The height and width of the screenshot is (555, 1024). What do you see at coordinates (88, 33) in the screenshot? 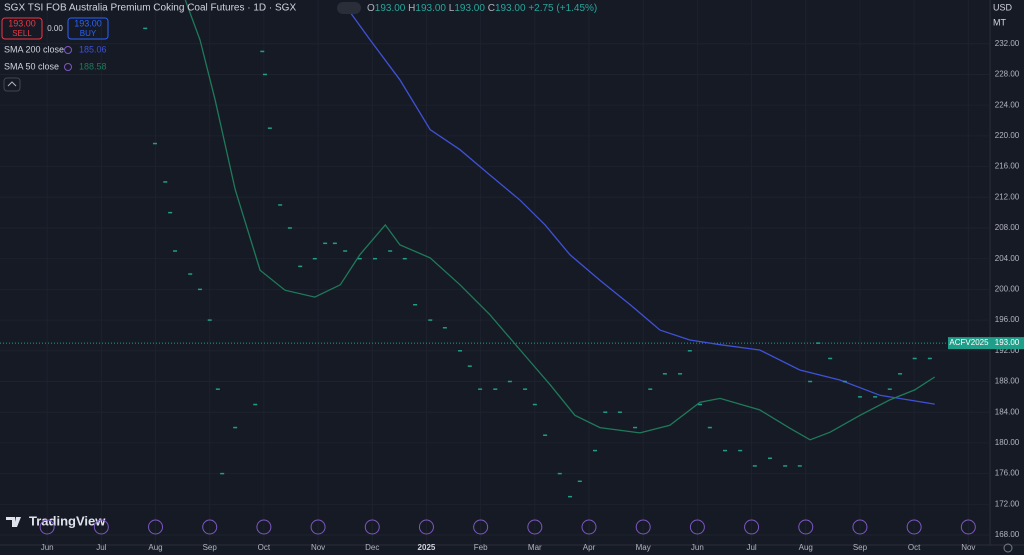
I see `buy-label: BUY` at bounding box center [88, 33].